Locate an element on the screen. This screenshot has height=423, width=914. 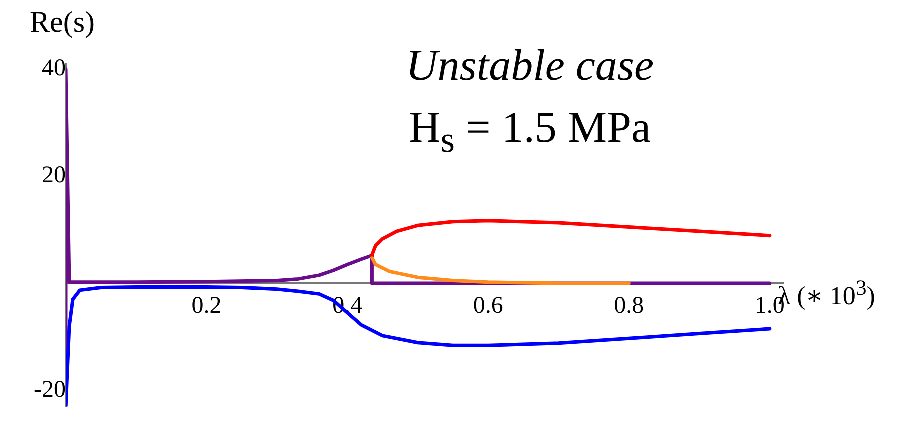
y-tick-label: -20 is located at coordinates (50, 389).